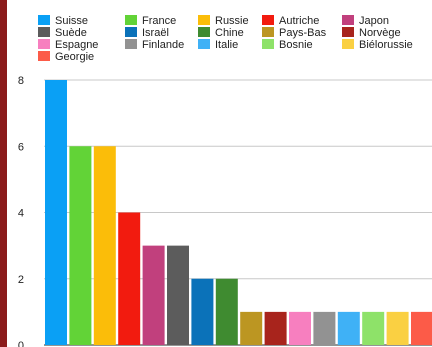 This screenshot has width=432, height=347. What do you see at coordinates (229, 33) in the screenshot?
I see `legend-label: Chine` at bounding box center [229, 33].